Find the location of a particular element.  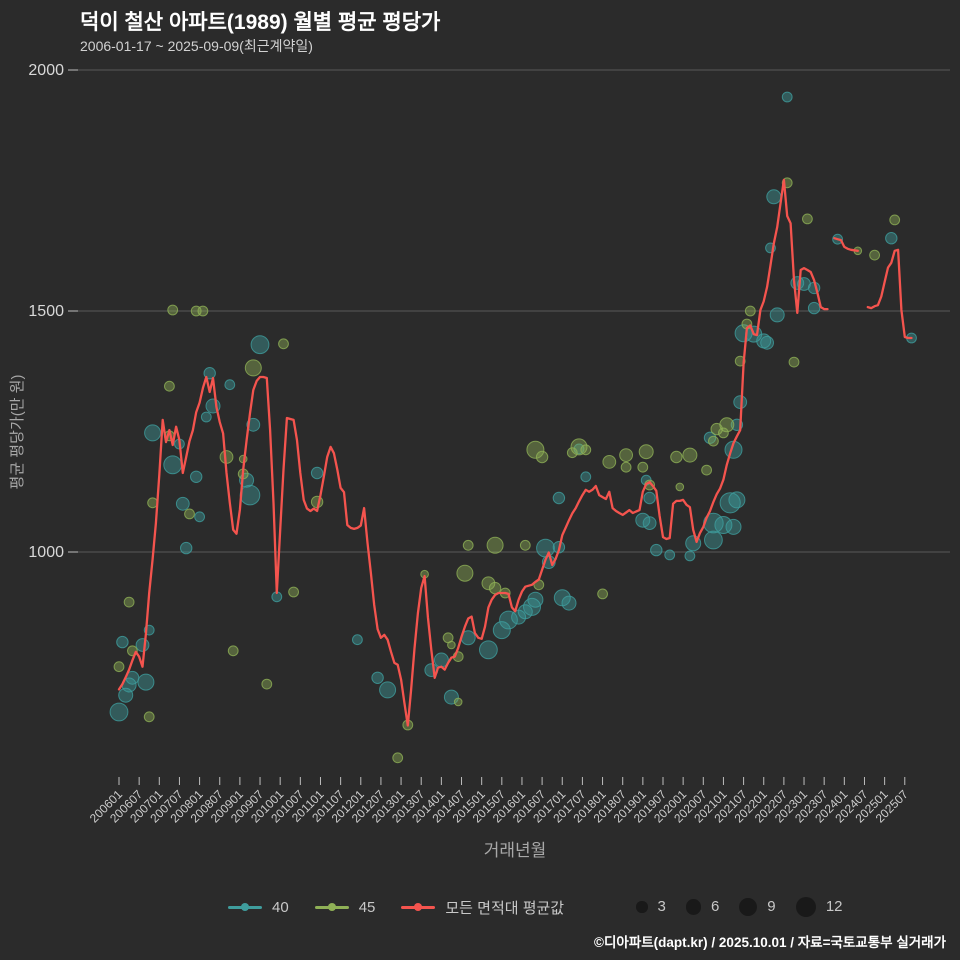

size-legend-item: 12 is located at coordinates (819, 907).